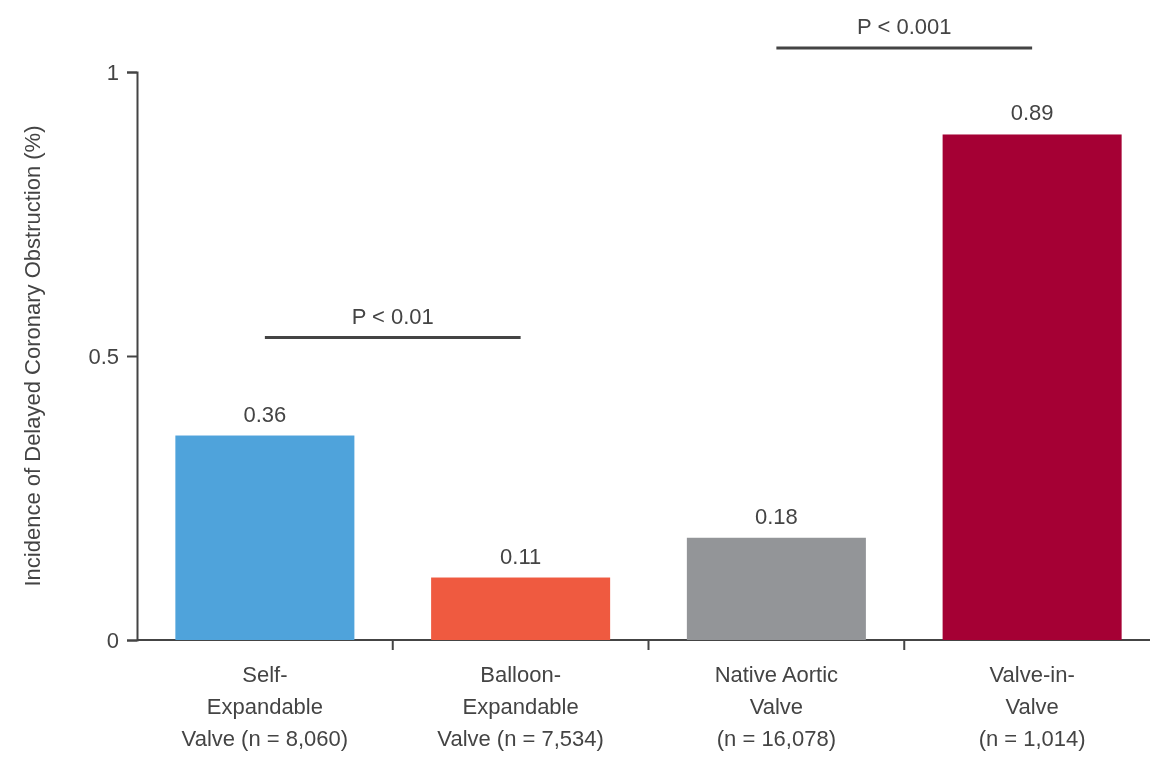  Describe the element at coordinates (112, 72) in the screenshot. I see `y-tick-label: 1` at that location.